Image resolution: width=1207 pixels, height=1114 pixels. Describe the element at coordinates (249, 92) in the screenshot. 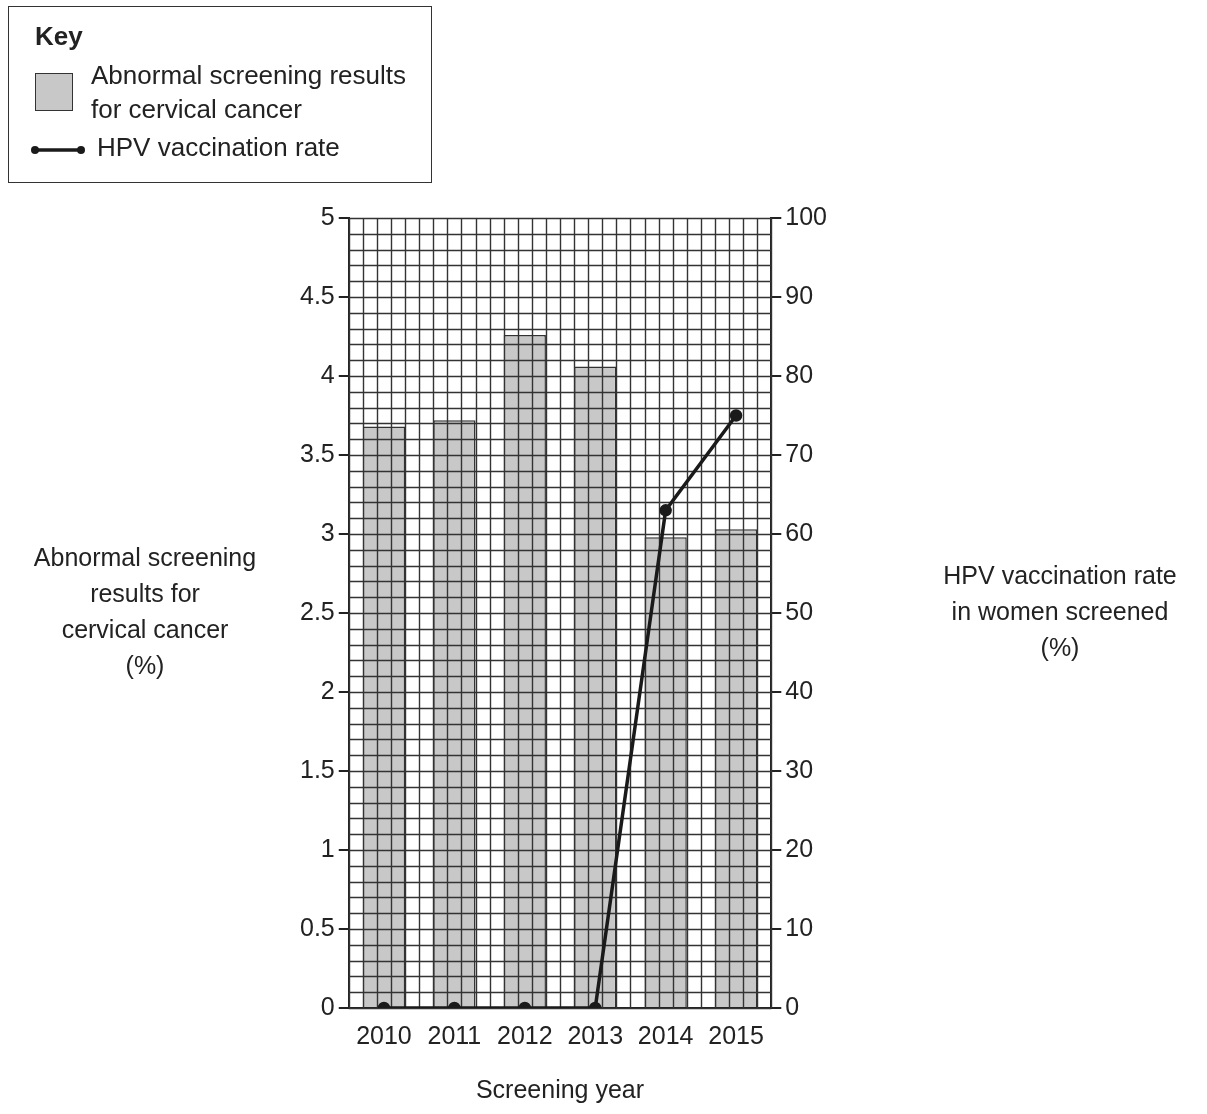

I see `legend-label: Abnormal screening results for cervical cancer` at that location.